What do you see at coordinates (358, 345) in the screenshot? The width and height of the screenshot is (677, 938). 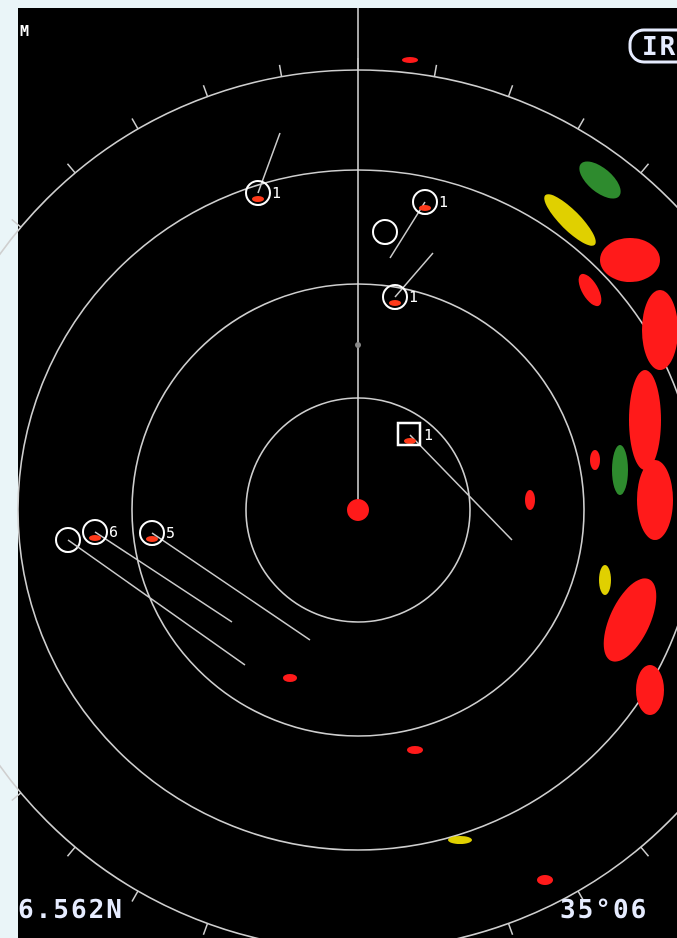 I see `marker` at bounding box center [358, 345].